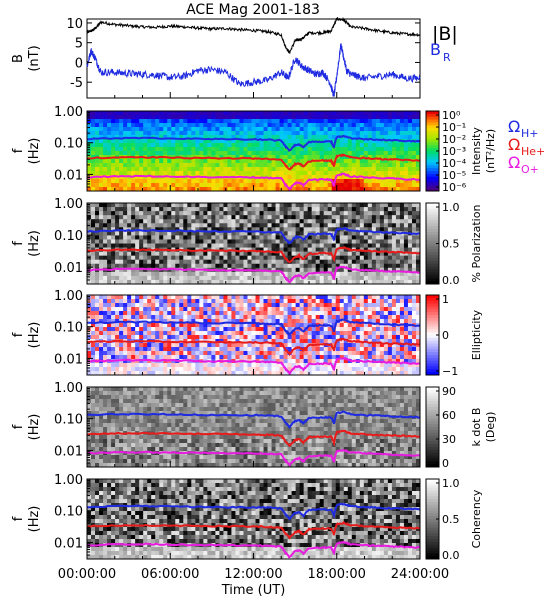 Image resolution: width=550 pixels, height=600 pixels. I want to click on gyrofrequency-line-o, so click(254, 182).